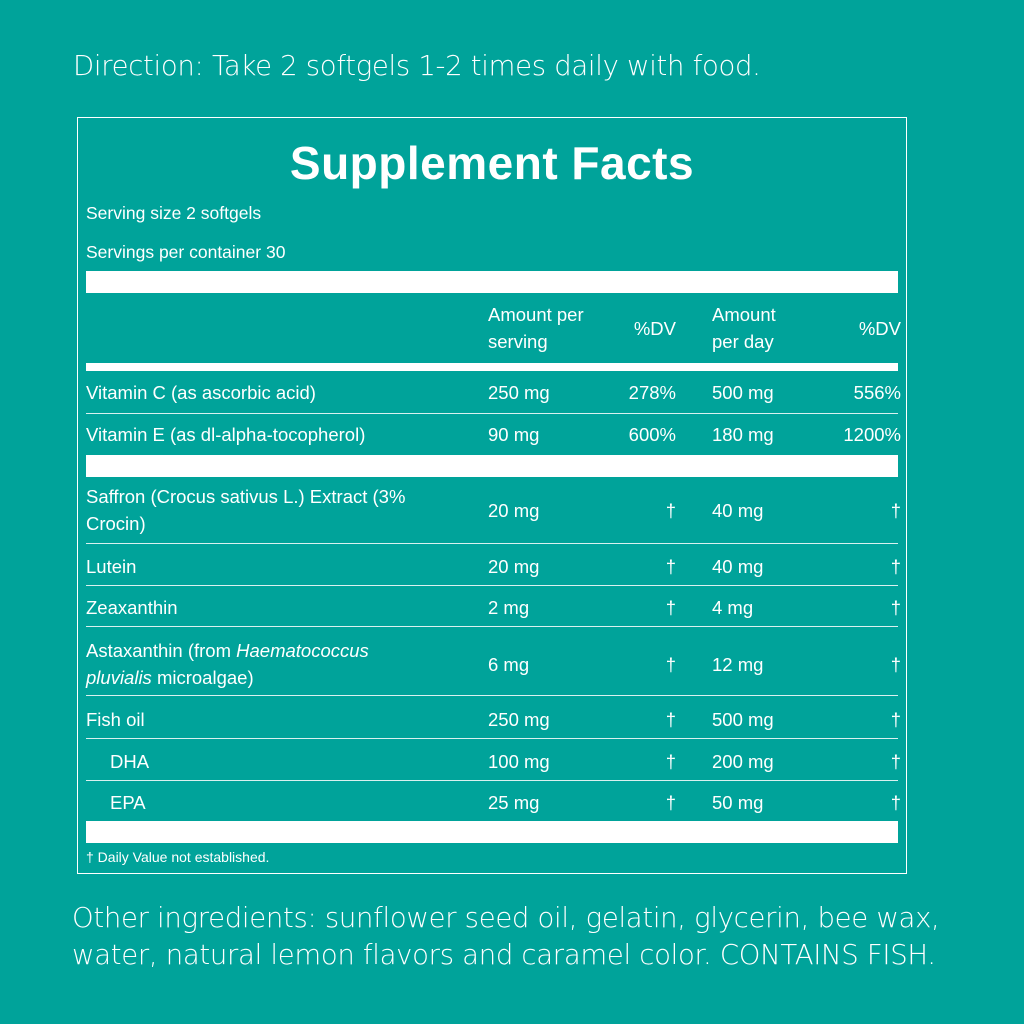  What do you see at coordinates (226, 434) in the screenshot?
I see `nutrient-name: Vitamin E (as dl-alpha-tocopherol)` at bounding box center [226, 434].